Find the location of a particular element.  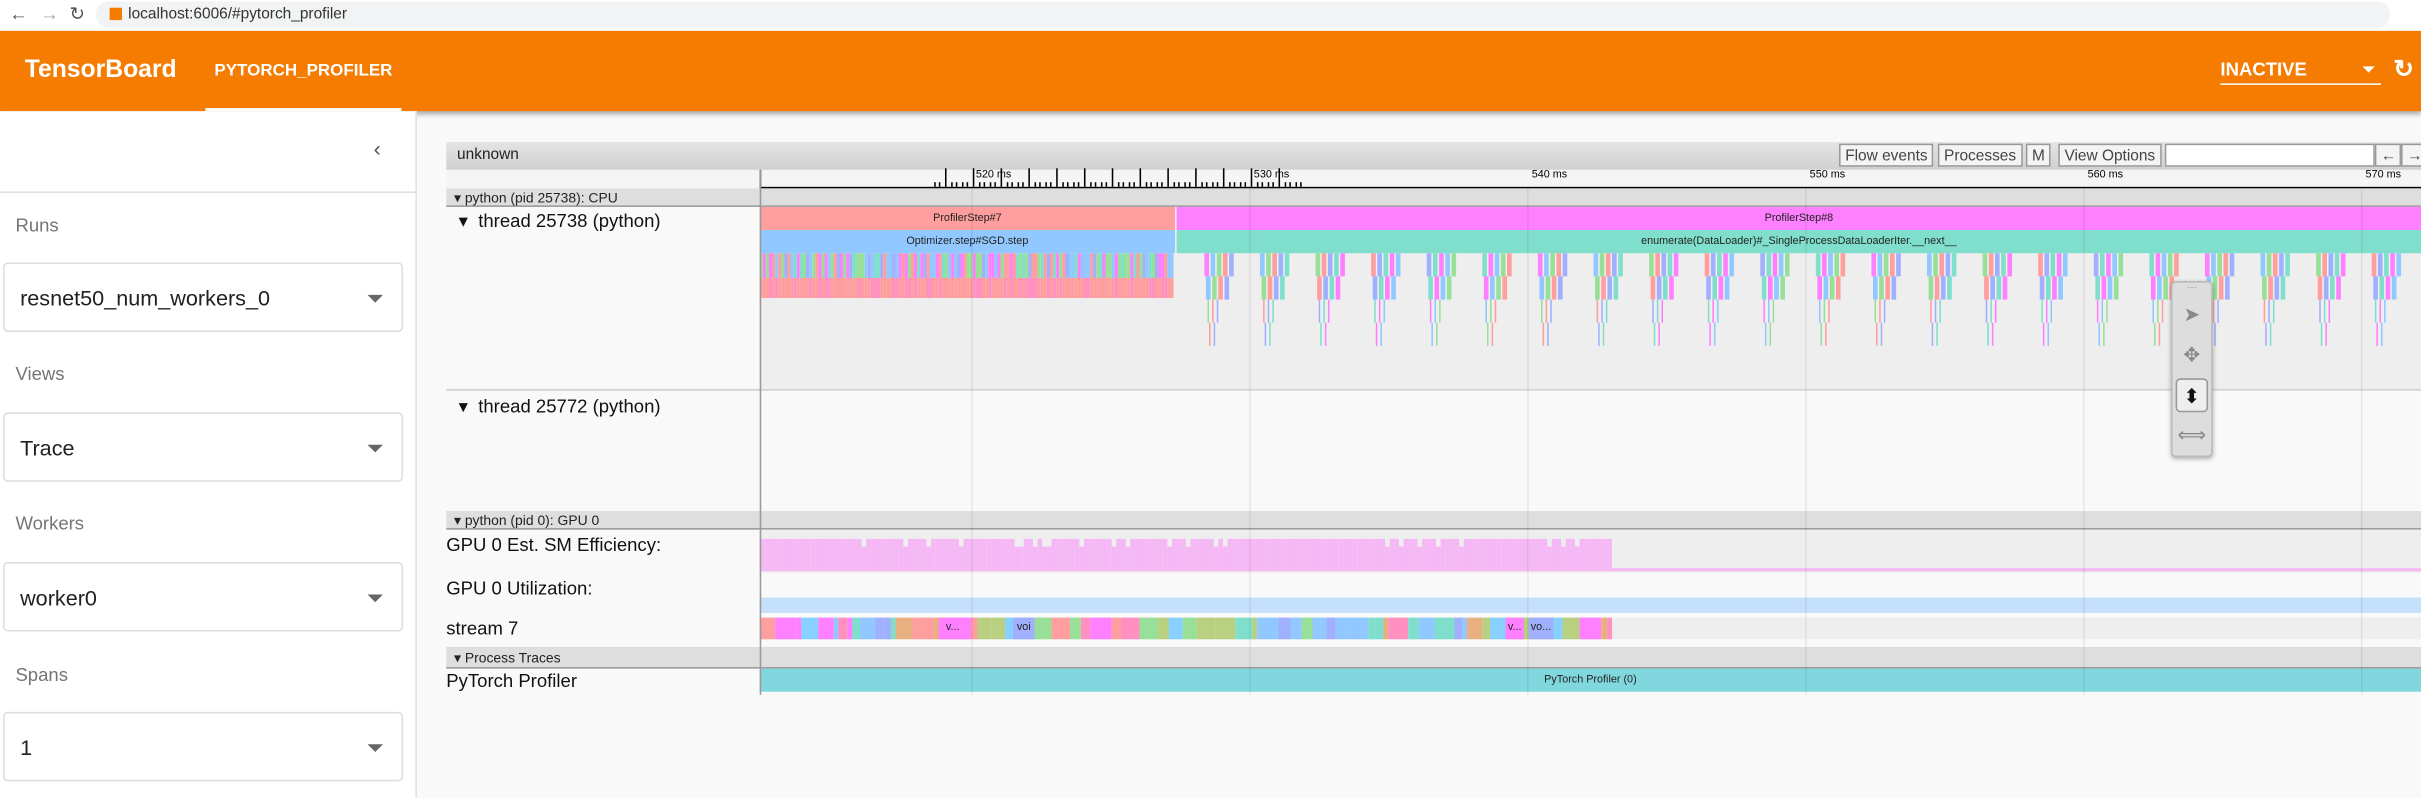

address-bar: localhost:6006/#pytorch_profiler is located at coordinates (1243, 14).